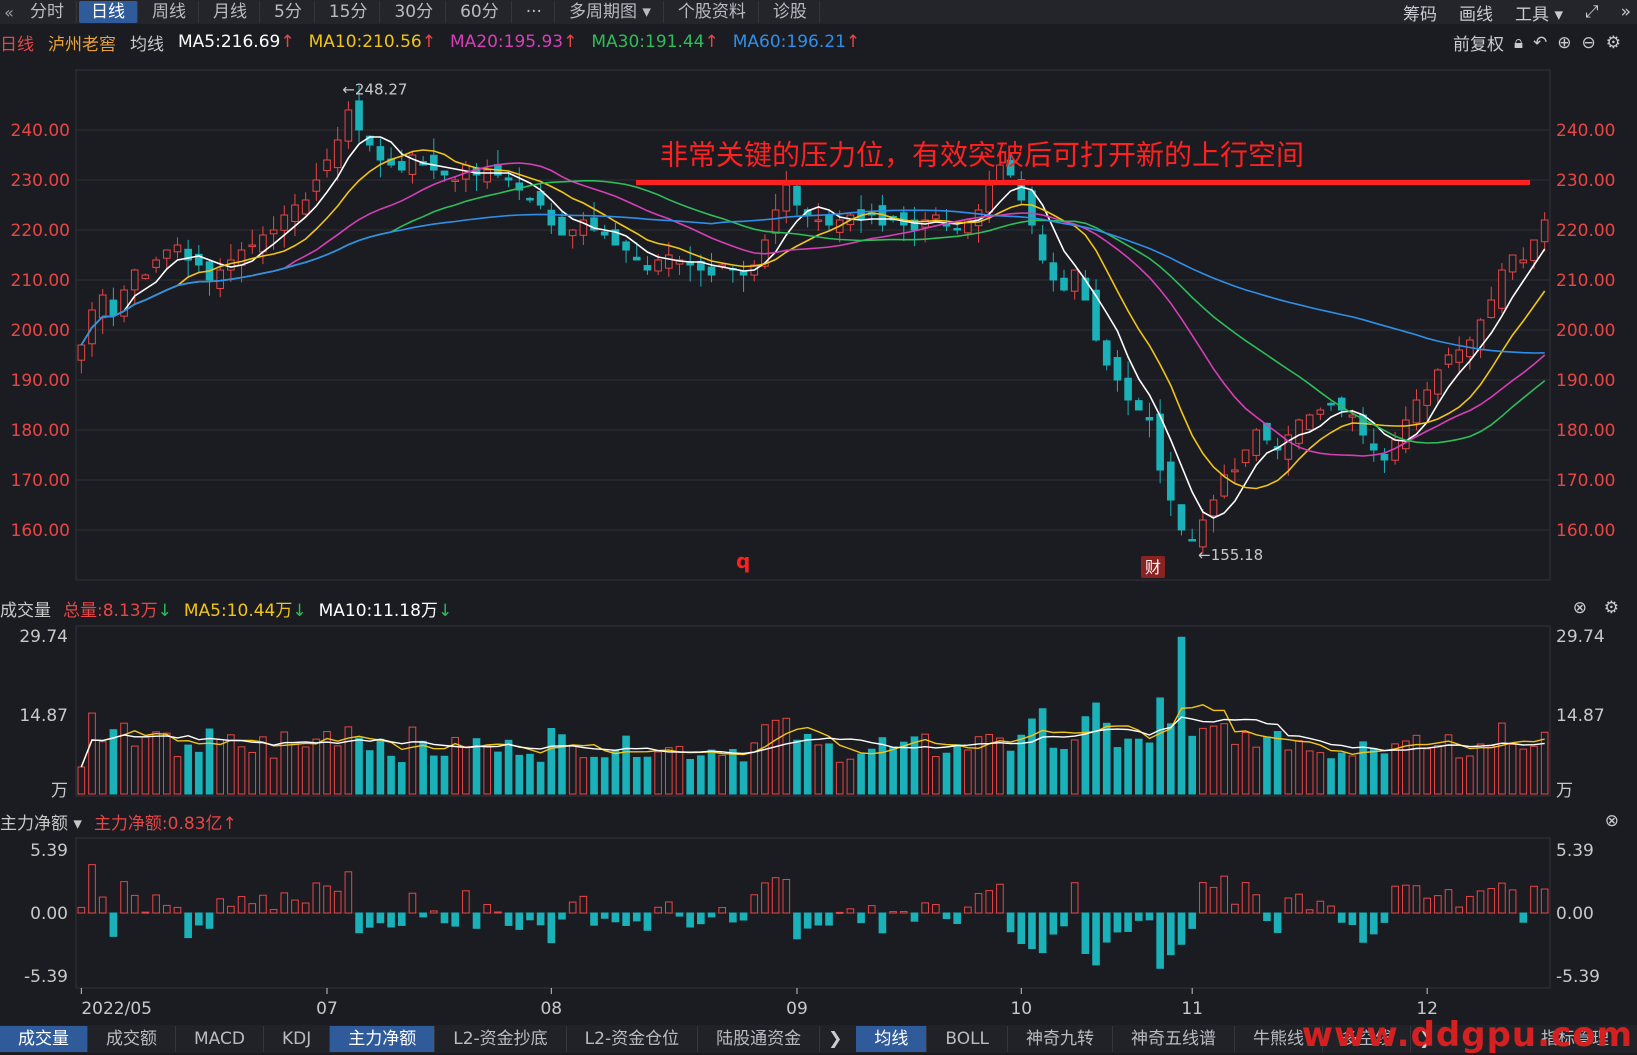 The height and width of the screenshot is (1055, 1637). Describe the element at coordinates (1613, 42) in the screenshot. I see `settings-icon: ⚙` at that location.